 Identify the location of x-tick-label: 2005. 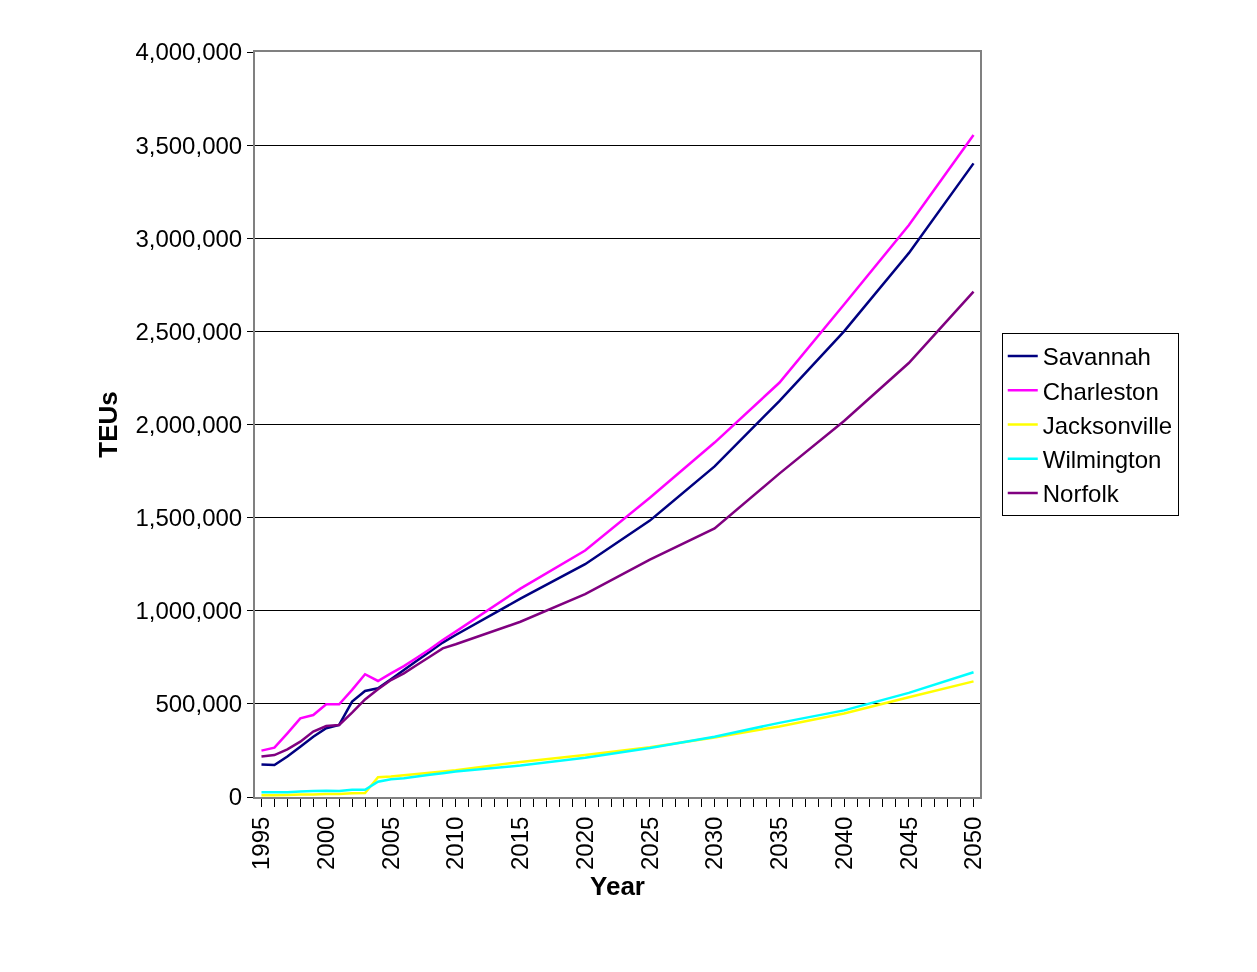
(390, 843).